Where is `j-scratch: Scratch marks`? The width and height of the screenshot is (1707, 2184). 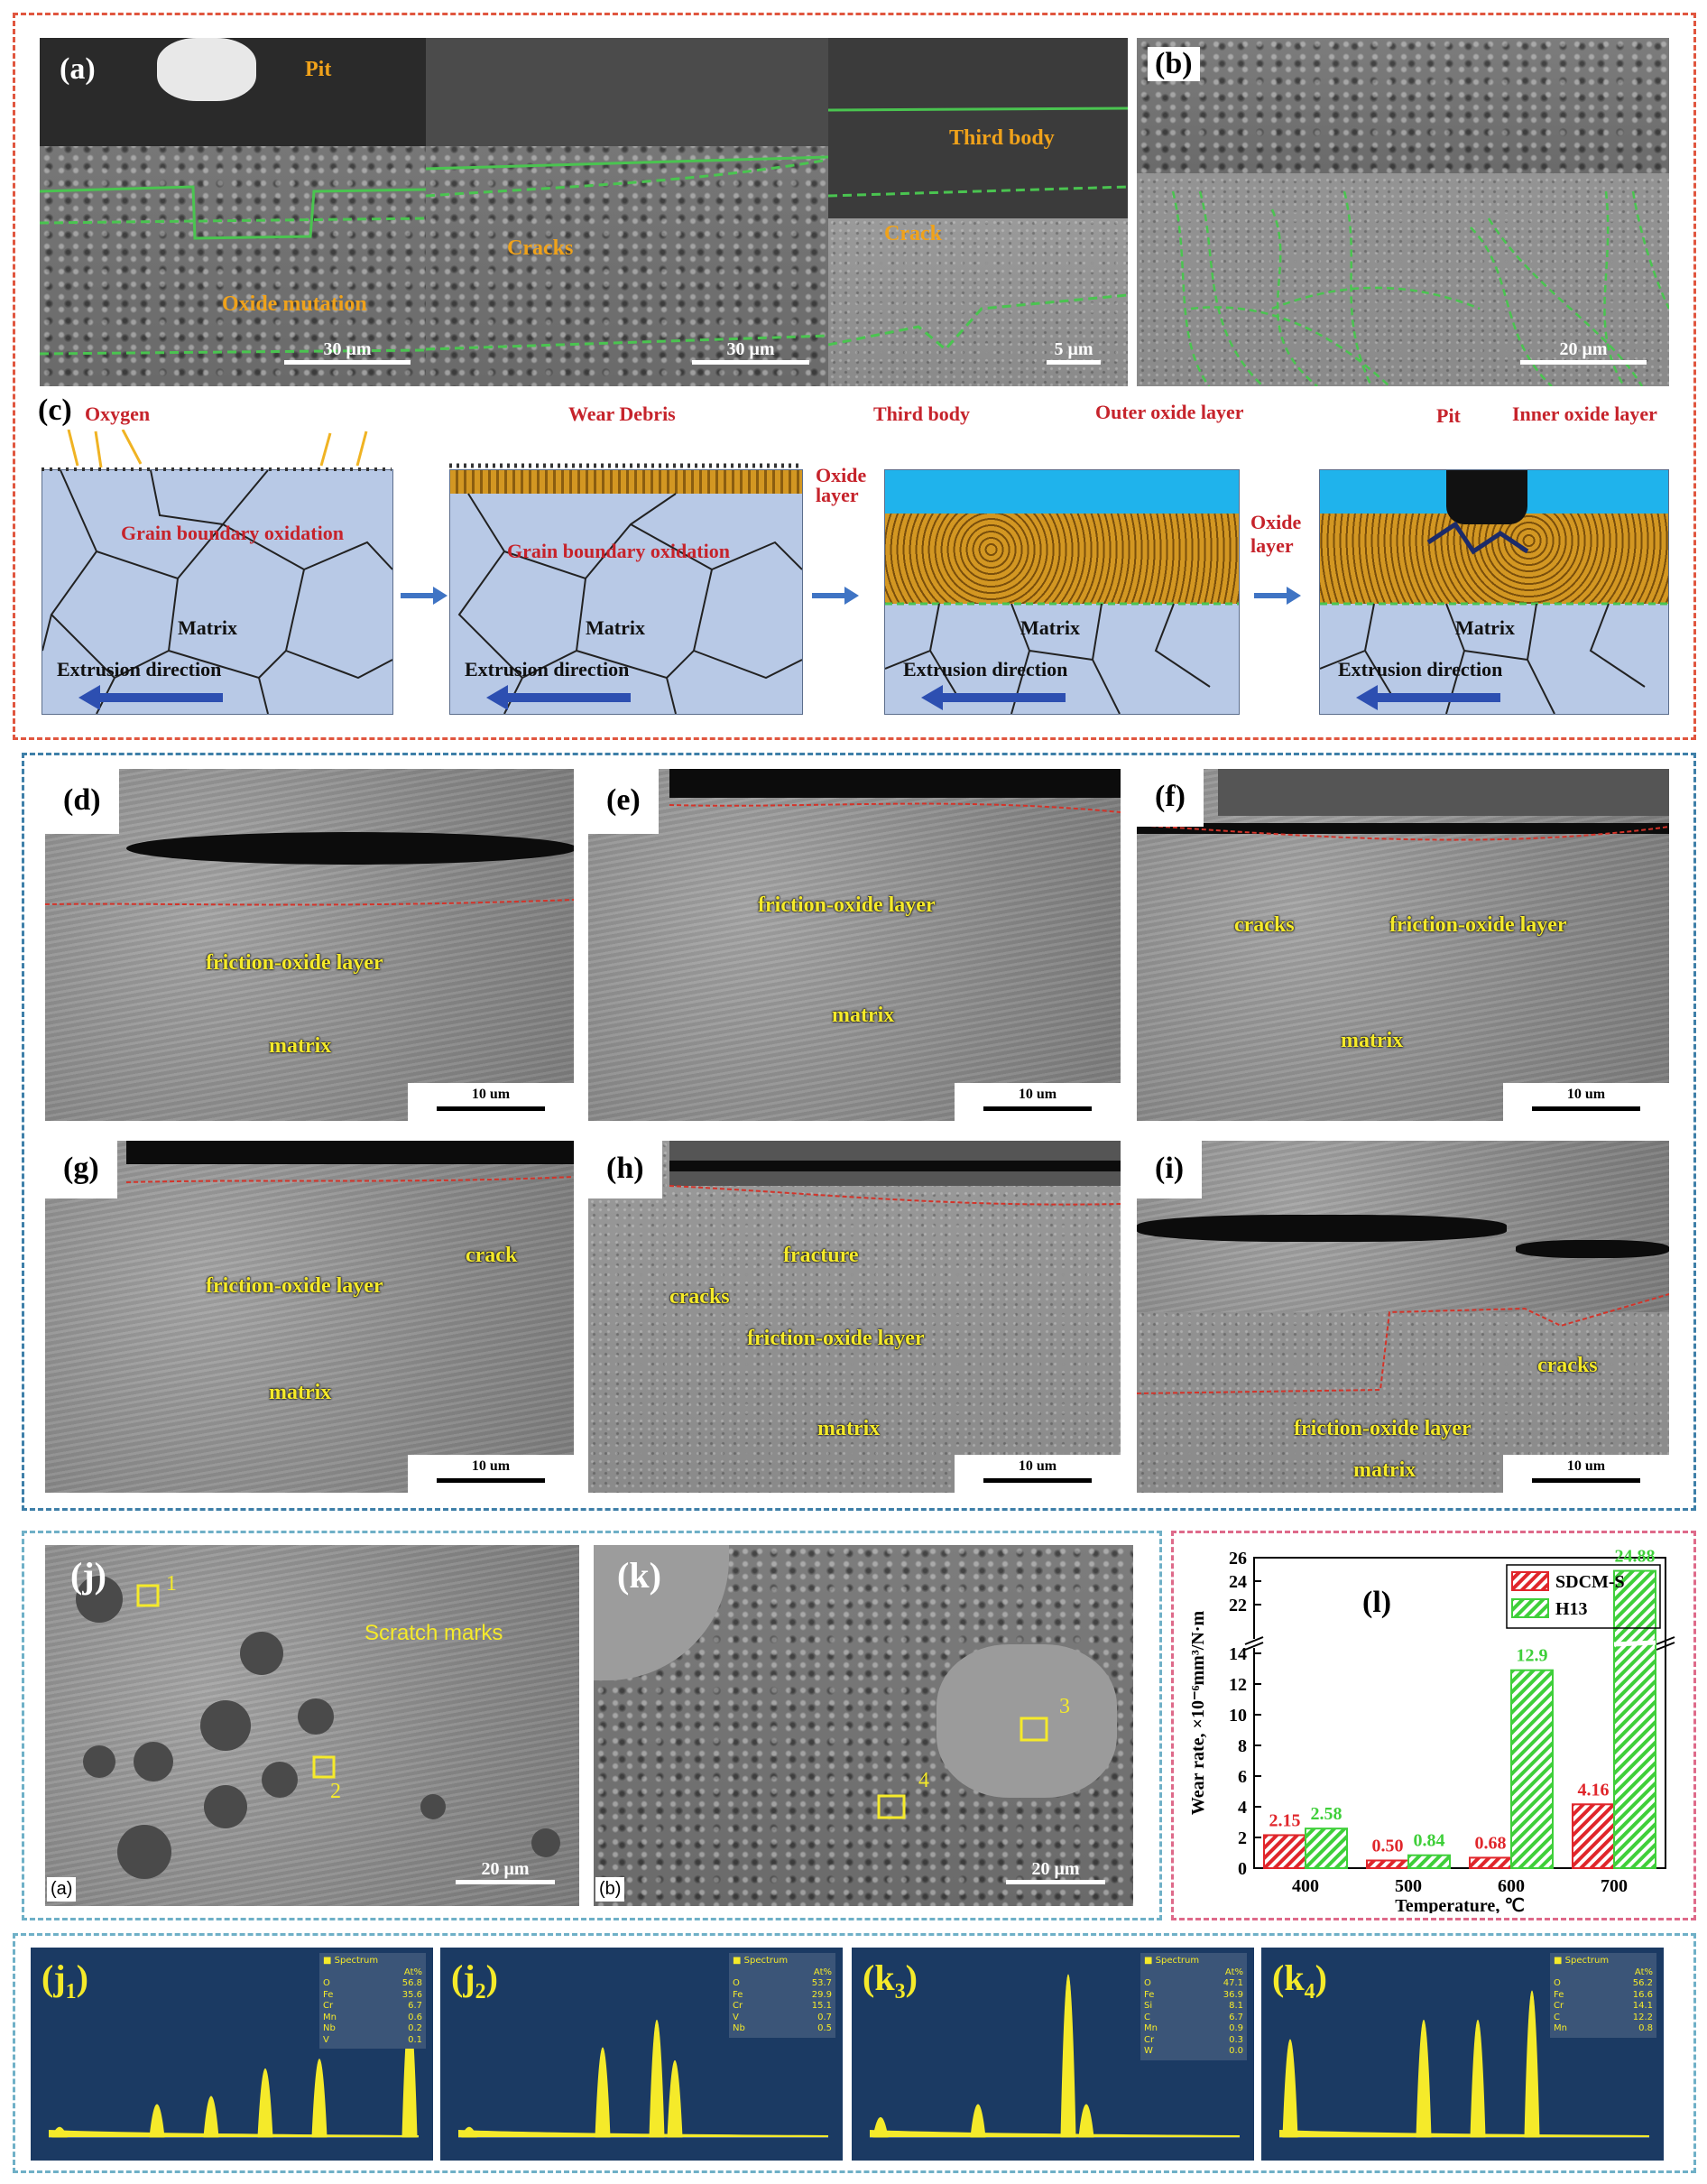
j-scratch: Scratch marks is located at coordinates (433, 1633).